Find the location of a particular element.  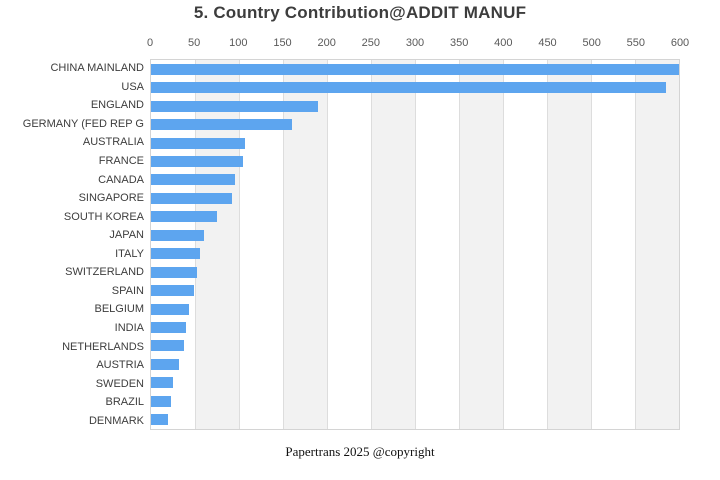

x-tick-label: 100 is located at coordinates (238, 43).